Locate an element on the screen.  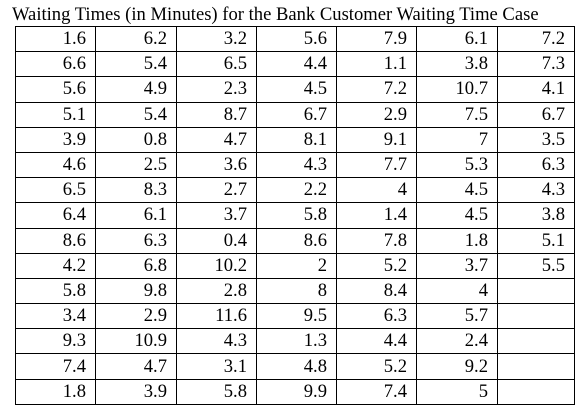
table-cell: 4.6 is located at coordinates (55, 165).